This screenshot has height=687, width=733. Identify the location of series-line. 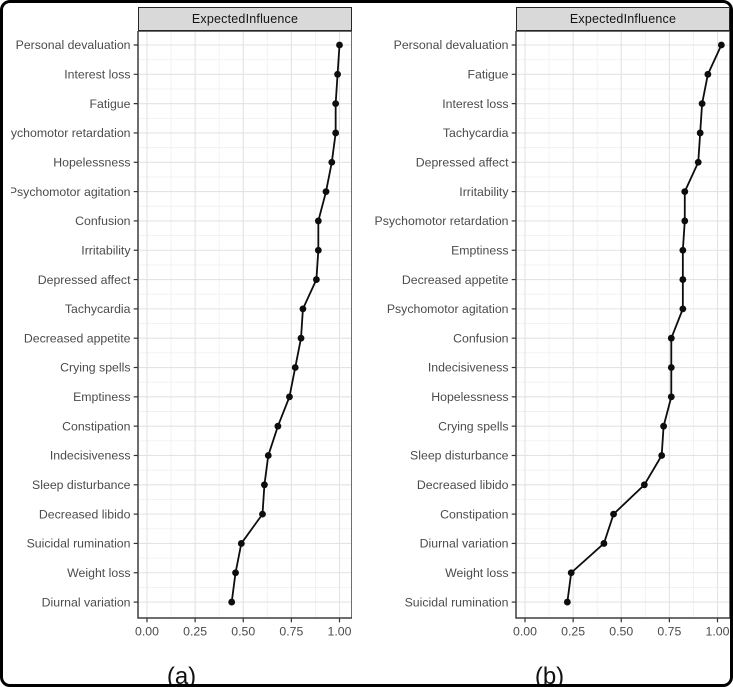
(285, 323).